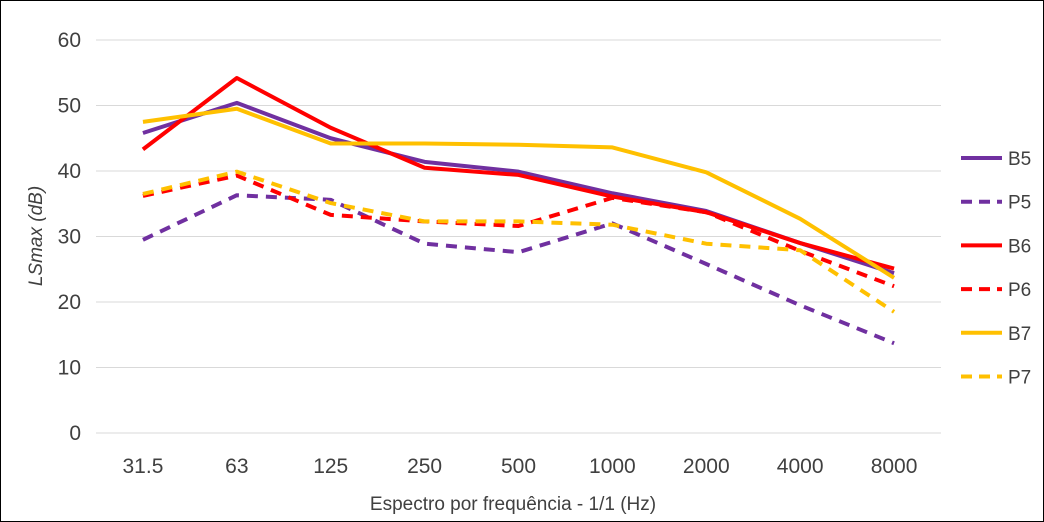 This screenshot has height=522, width=1044. What do you see at coordinates (69, 171) in the screenshot?
I see `y-tick-label: 40` at bounding box center [69, 171].